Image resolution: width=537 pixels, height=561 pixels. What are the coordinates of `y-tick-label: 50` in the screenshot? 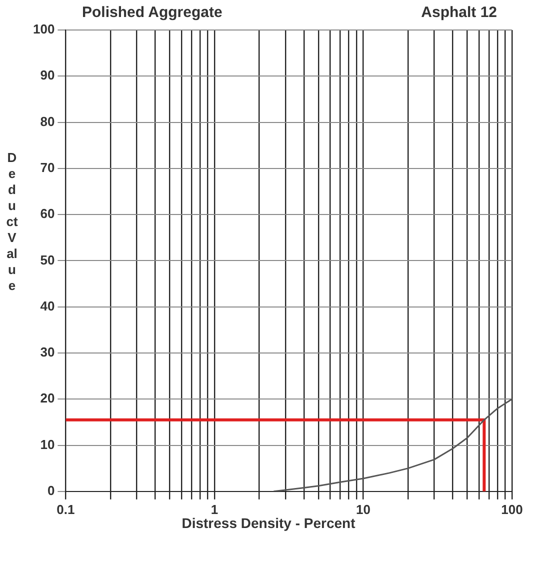 It's located at (47, 260).